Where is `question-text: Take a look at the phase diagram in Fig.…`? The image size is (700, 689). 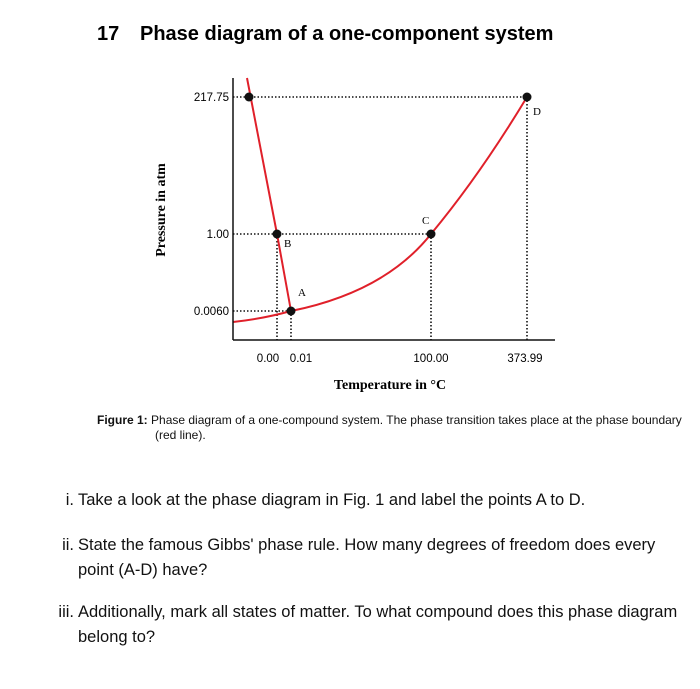
question-text: Take a look at the phase diagram in Fig.… is located at coordinates (332, 500).